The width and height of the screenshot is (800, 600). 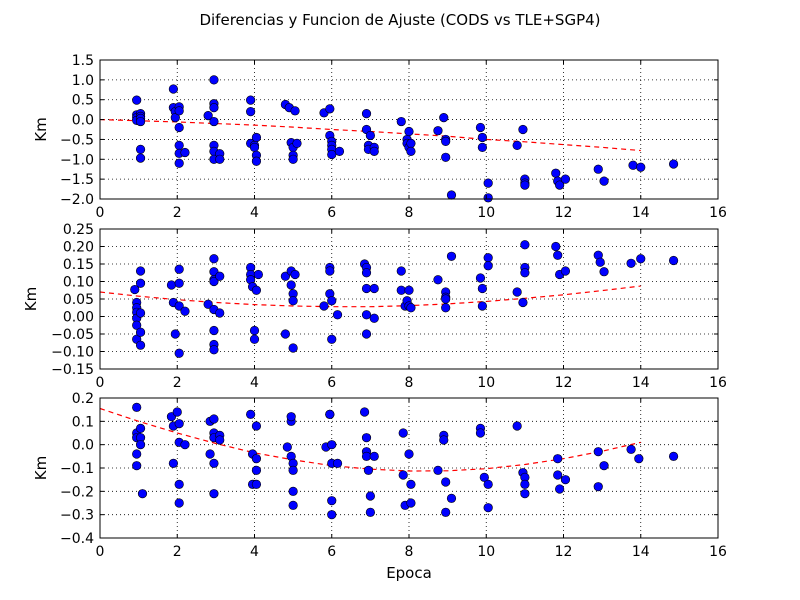 I want to click on x-tick-label: 14, so click(x=641, y=213).